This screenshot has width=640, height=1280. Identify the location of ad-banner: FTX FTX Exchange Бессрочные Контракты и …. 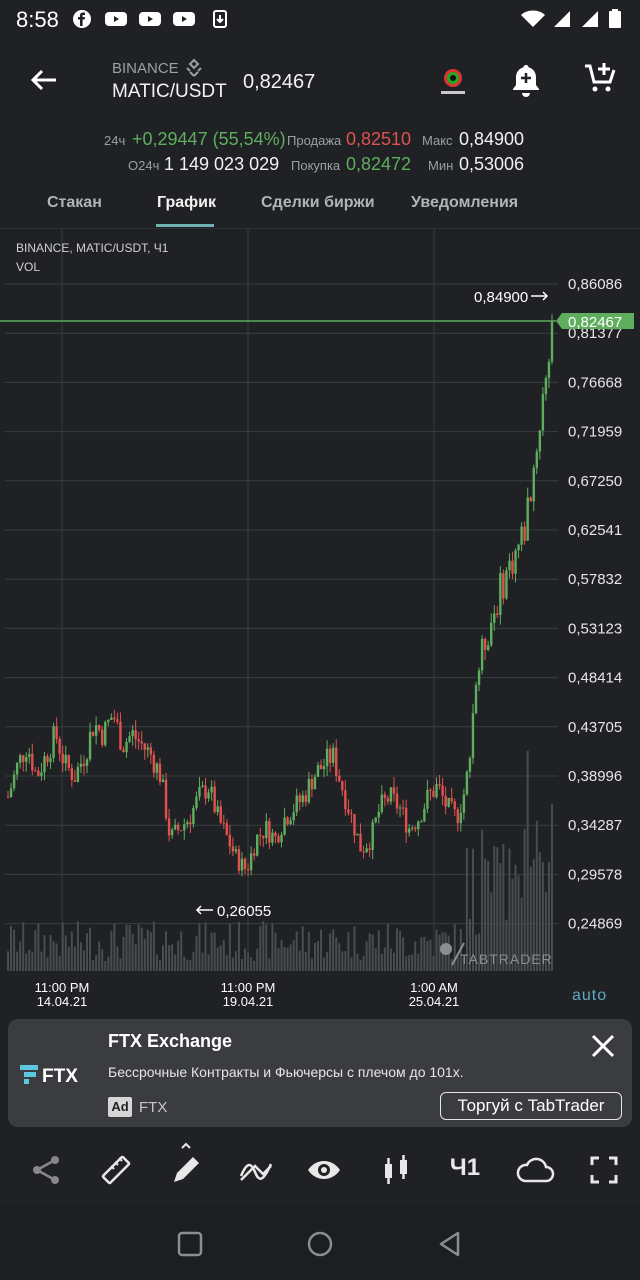
(320, 1073).